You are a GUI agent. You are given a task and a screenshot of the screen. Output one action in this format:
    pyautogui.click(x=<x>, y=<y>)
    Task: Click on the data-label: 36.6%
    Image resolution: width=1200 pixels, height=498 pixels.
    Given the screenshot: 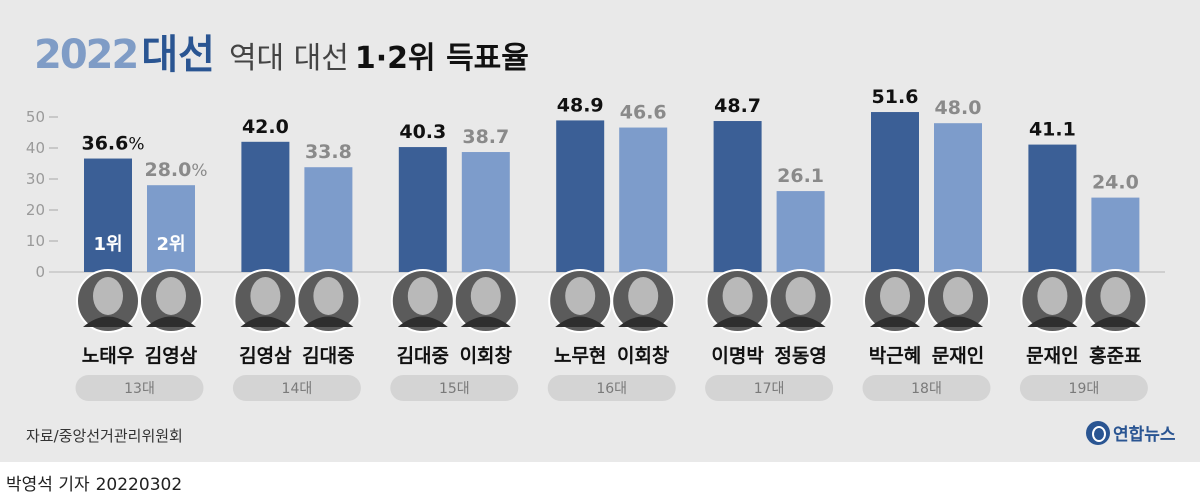 What is the action you would take?
    pyautogui.click(x=112, y=144)
    